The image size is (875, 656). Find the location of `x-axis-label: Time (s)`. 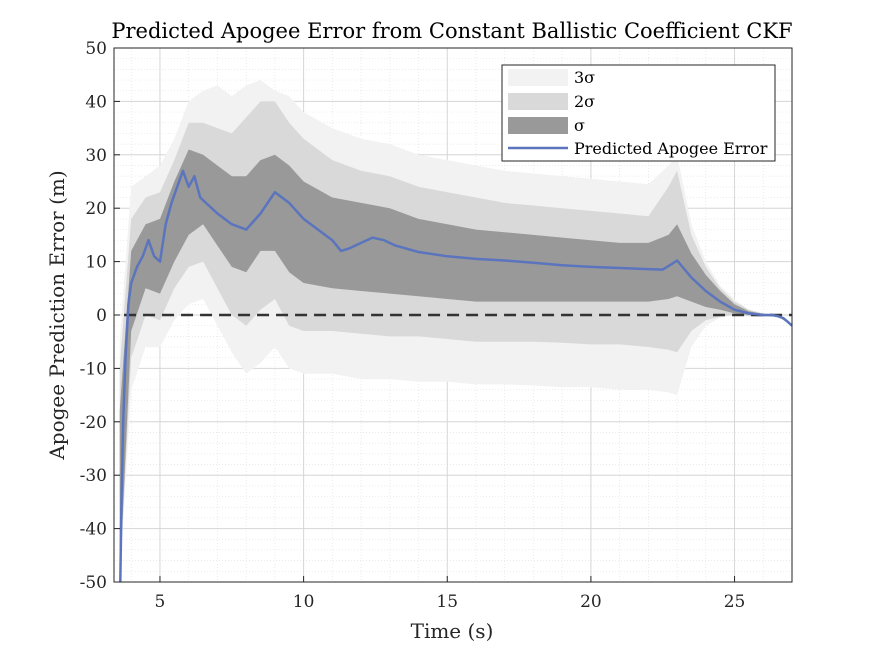

x-axis-label: Time (s) is located at coordinates (452, 631).